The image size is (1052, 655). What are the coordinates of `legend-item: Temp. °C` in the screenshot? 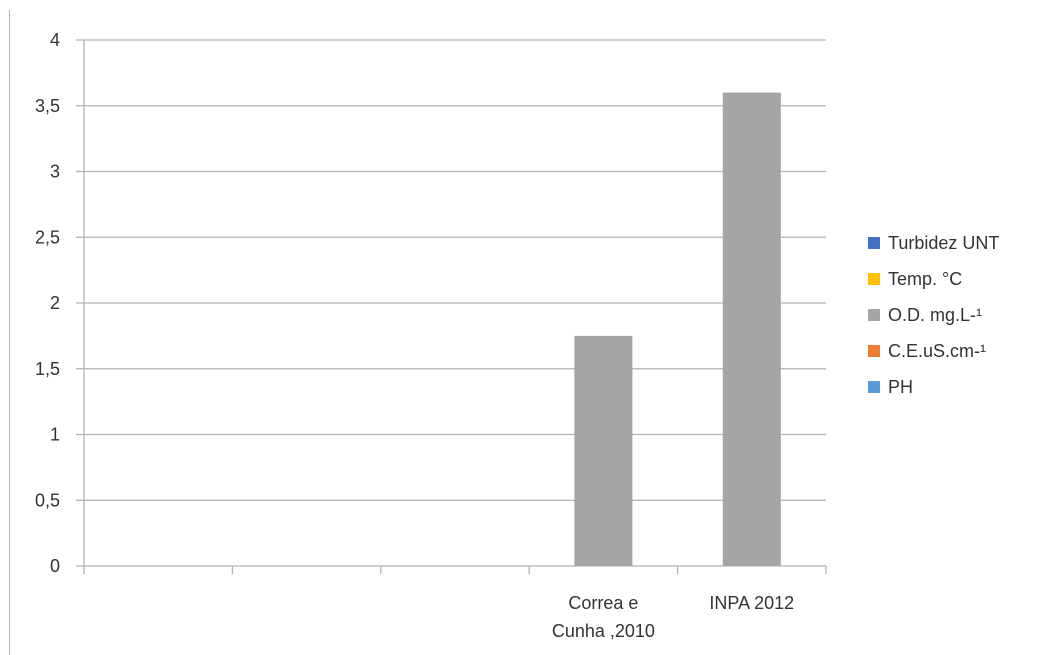 It's located at (933, 279).